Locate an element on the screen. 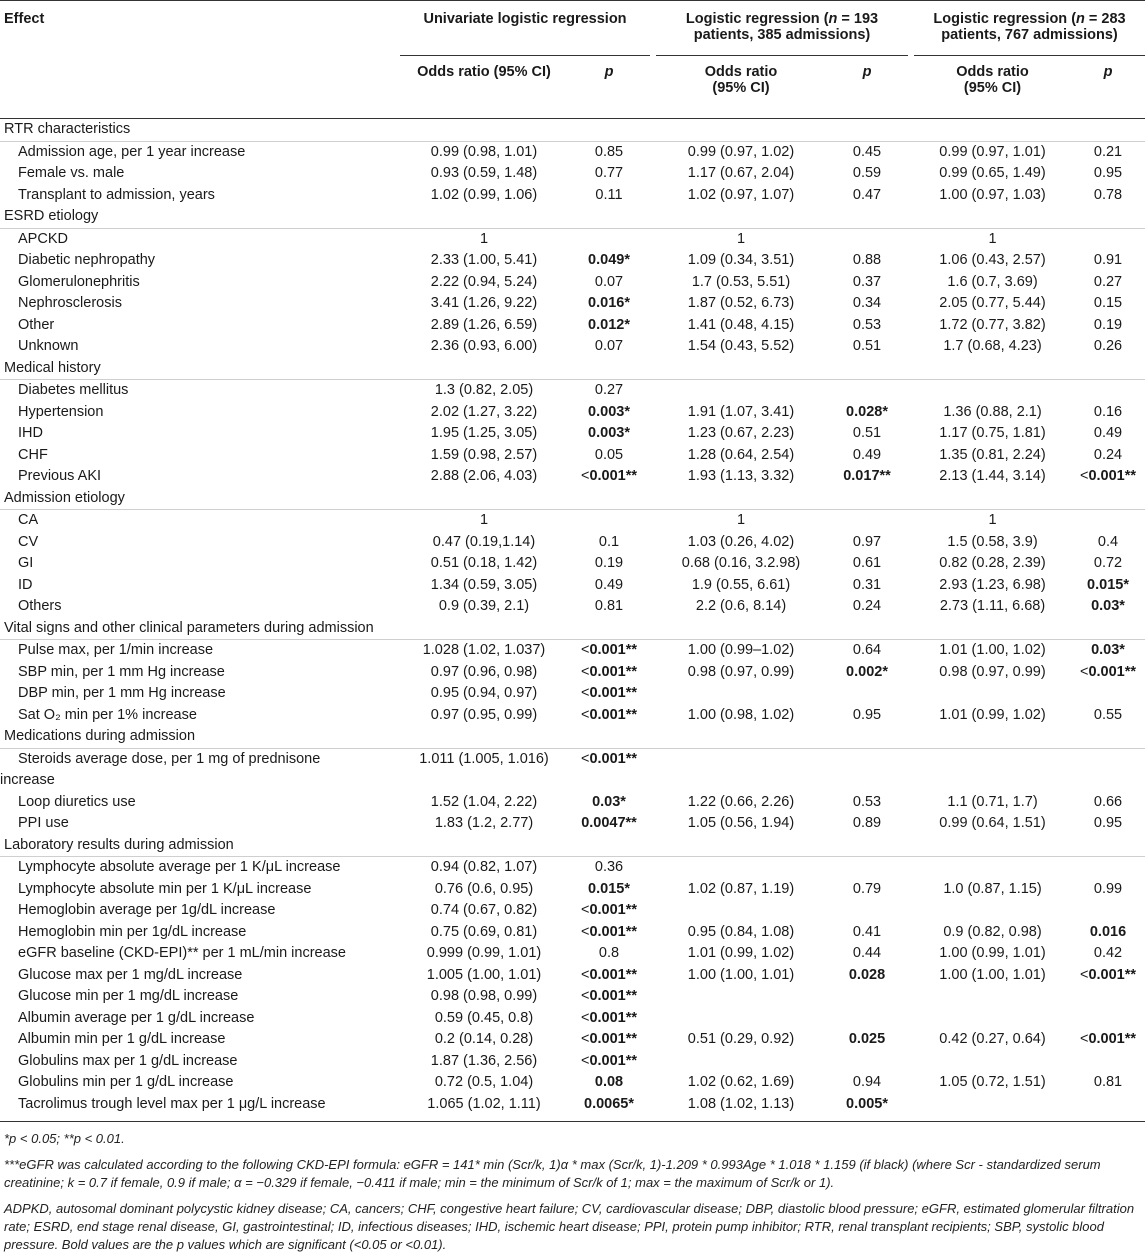 This screenshot has width=1145, height=1254. table-row: CA 1 1 1 is located at coordinates (572, 521).